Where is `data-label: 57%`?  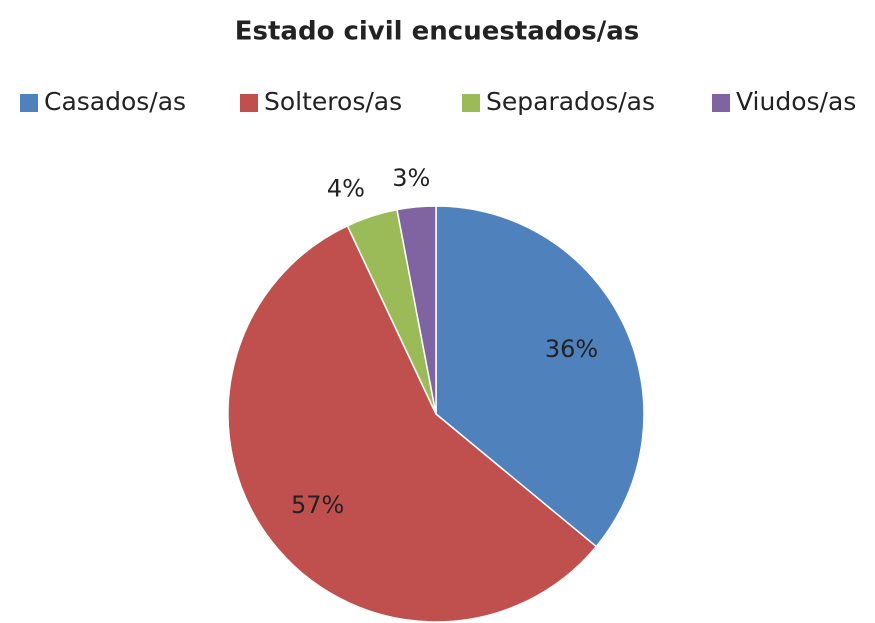
data-label: 57% is located at coordinates (317, 505).